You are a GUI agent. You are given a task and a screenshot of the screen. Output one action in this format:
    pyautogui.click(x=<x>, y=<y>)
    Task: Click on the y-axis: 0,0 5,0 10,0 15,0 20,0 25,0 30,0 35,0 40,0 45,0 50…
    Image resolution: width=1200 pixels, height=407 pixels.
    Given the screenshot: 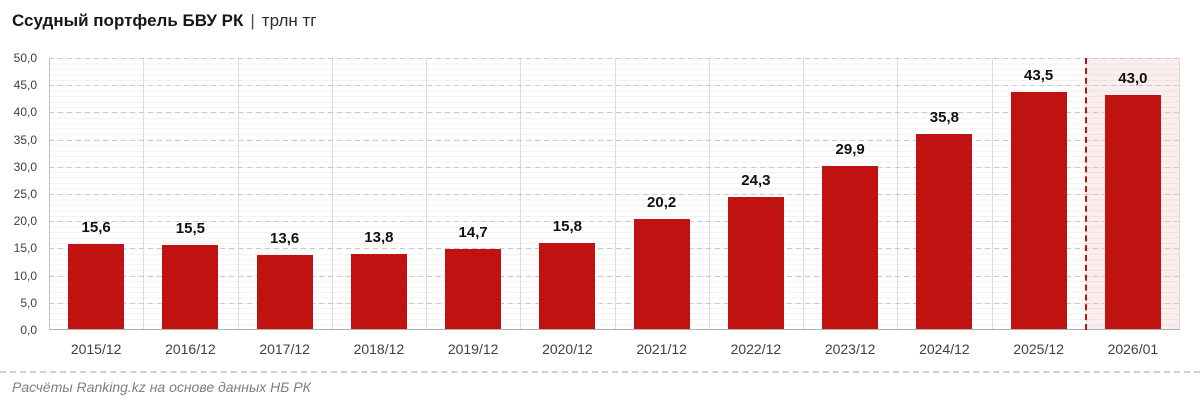 What is the action you would take?
    pyautogui.click(x=22, y=194)
    